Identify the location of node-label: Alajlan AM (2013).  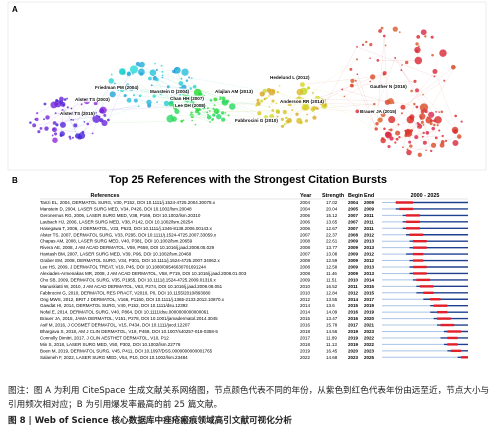
(234, 91).